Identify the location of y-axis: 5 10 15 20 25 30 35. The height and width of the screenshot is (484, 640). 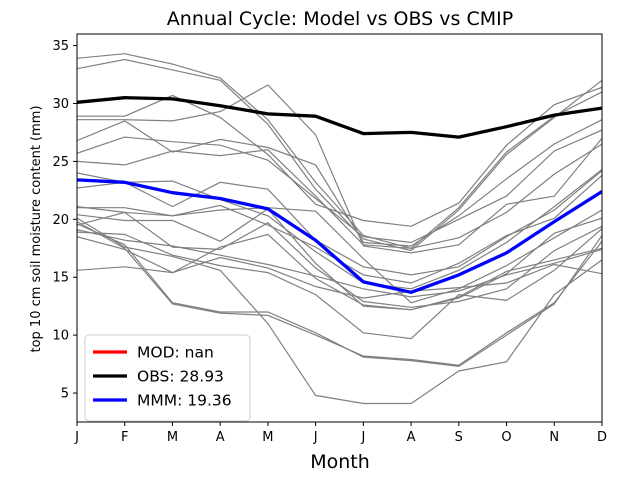
(64, 220).